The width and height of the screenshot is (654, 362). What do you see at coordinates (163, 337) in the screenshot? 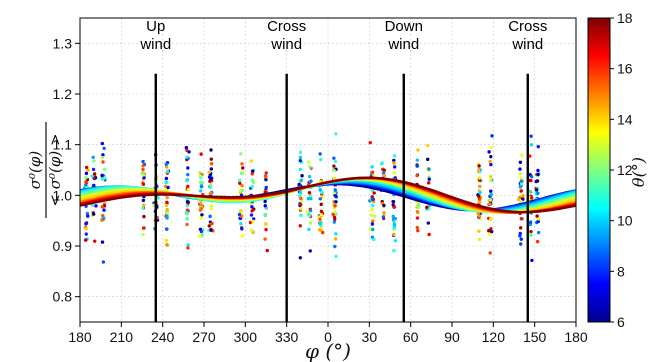
I see `x-tick-label: 240` at bounding box center [163, 337].